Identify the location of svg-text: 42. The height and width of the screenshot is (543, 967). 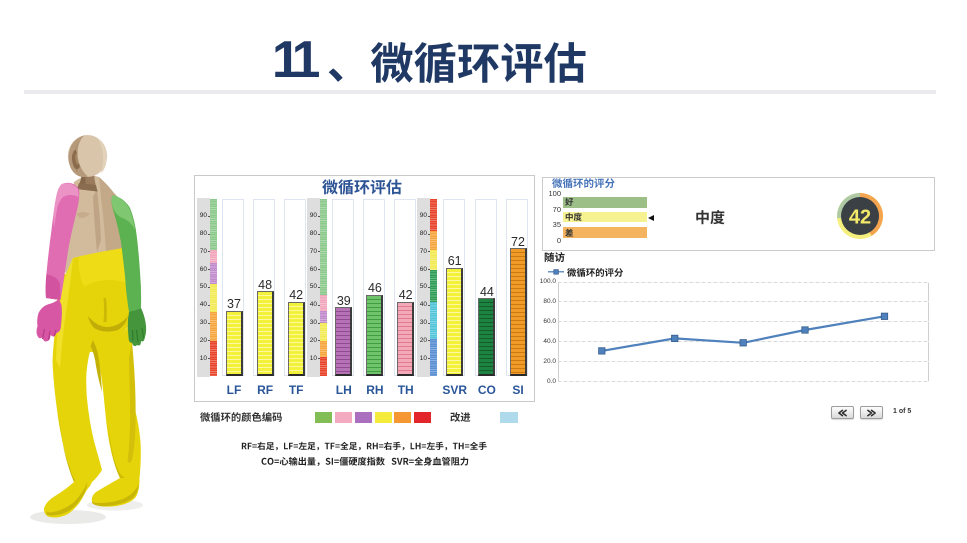
(860, 218).